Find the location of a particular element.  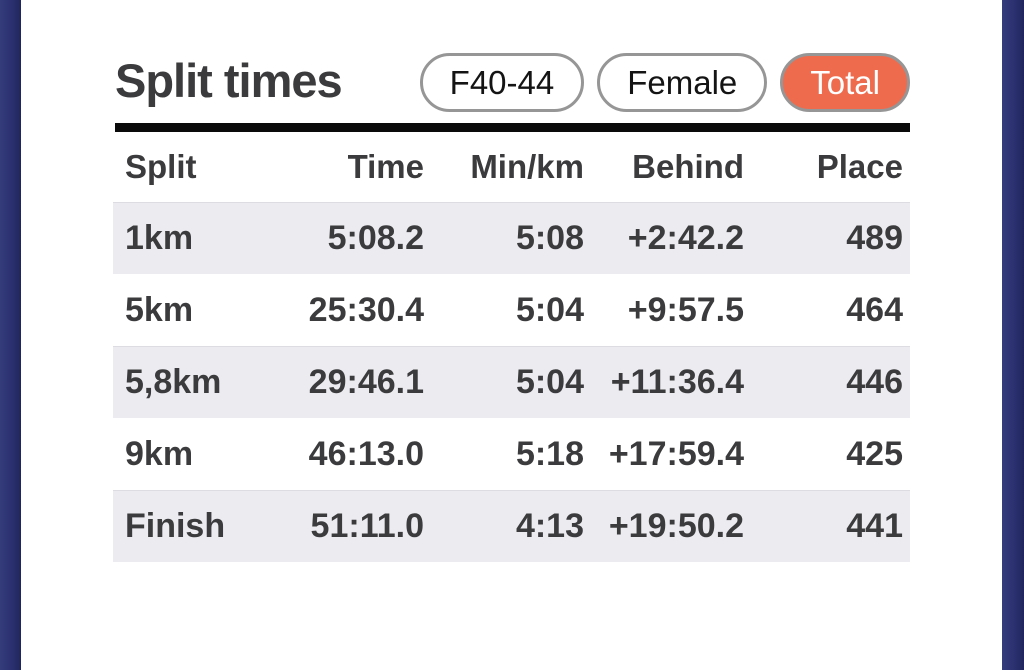

cell-minkm: 4:13 is located at coordinates (549, 526).